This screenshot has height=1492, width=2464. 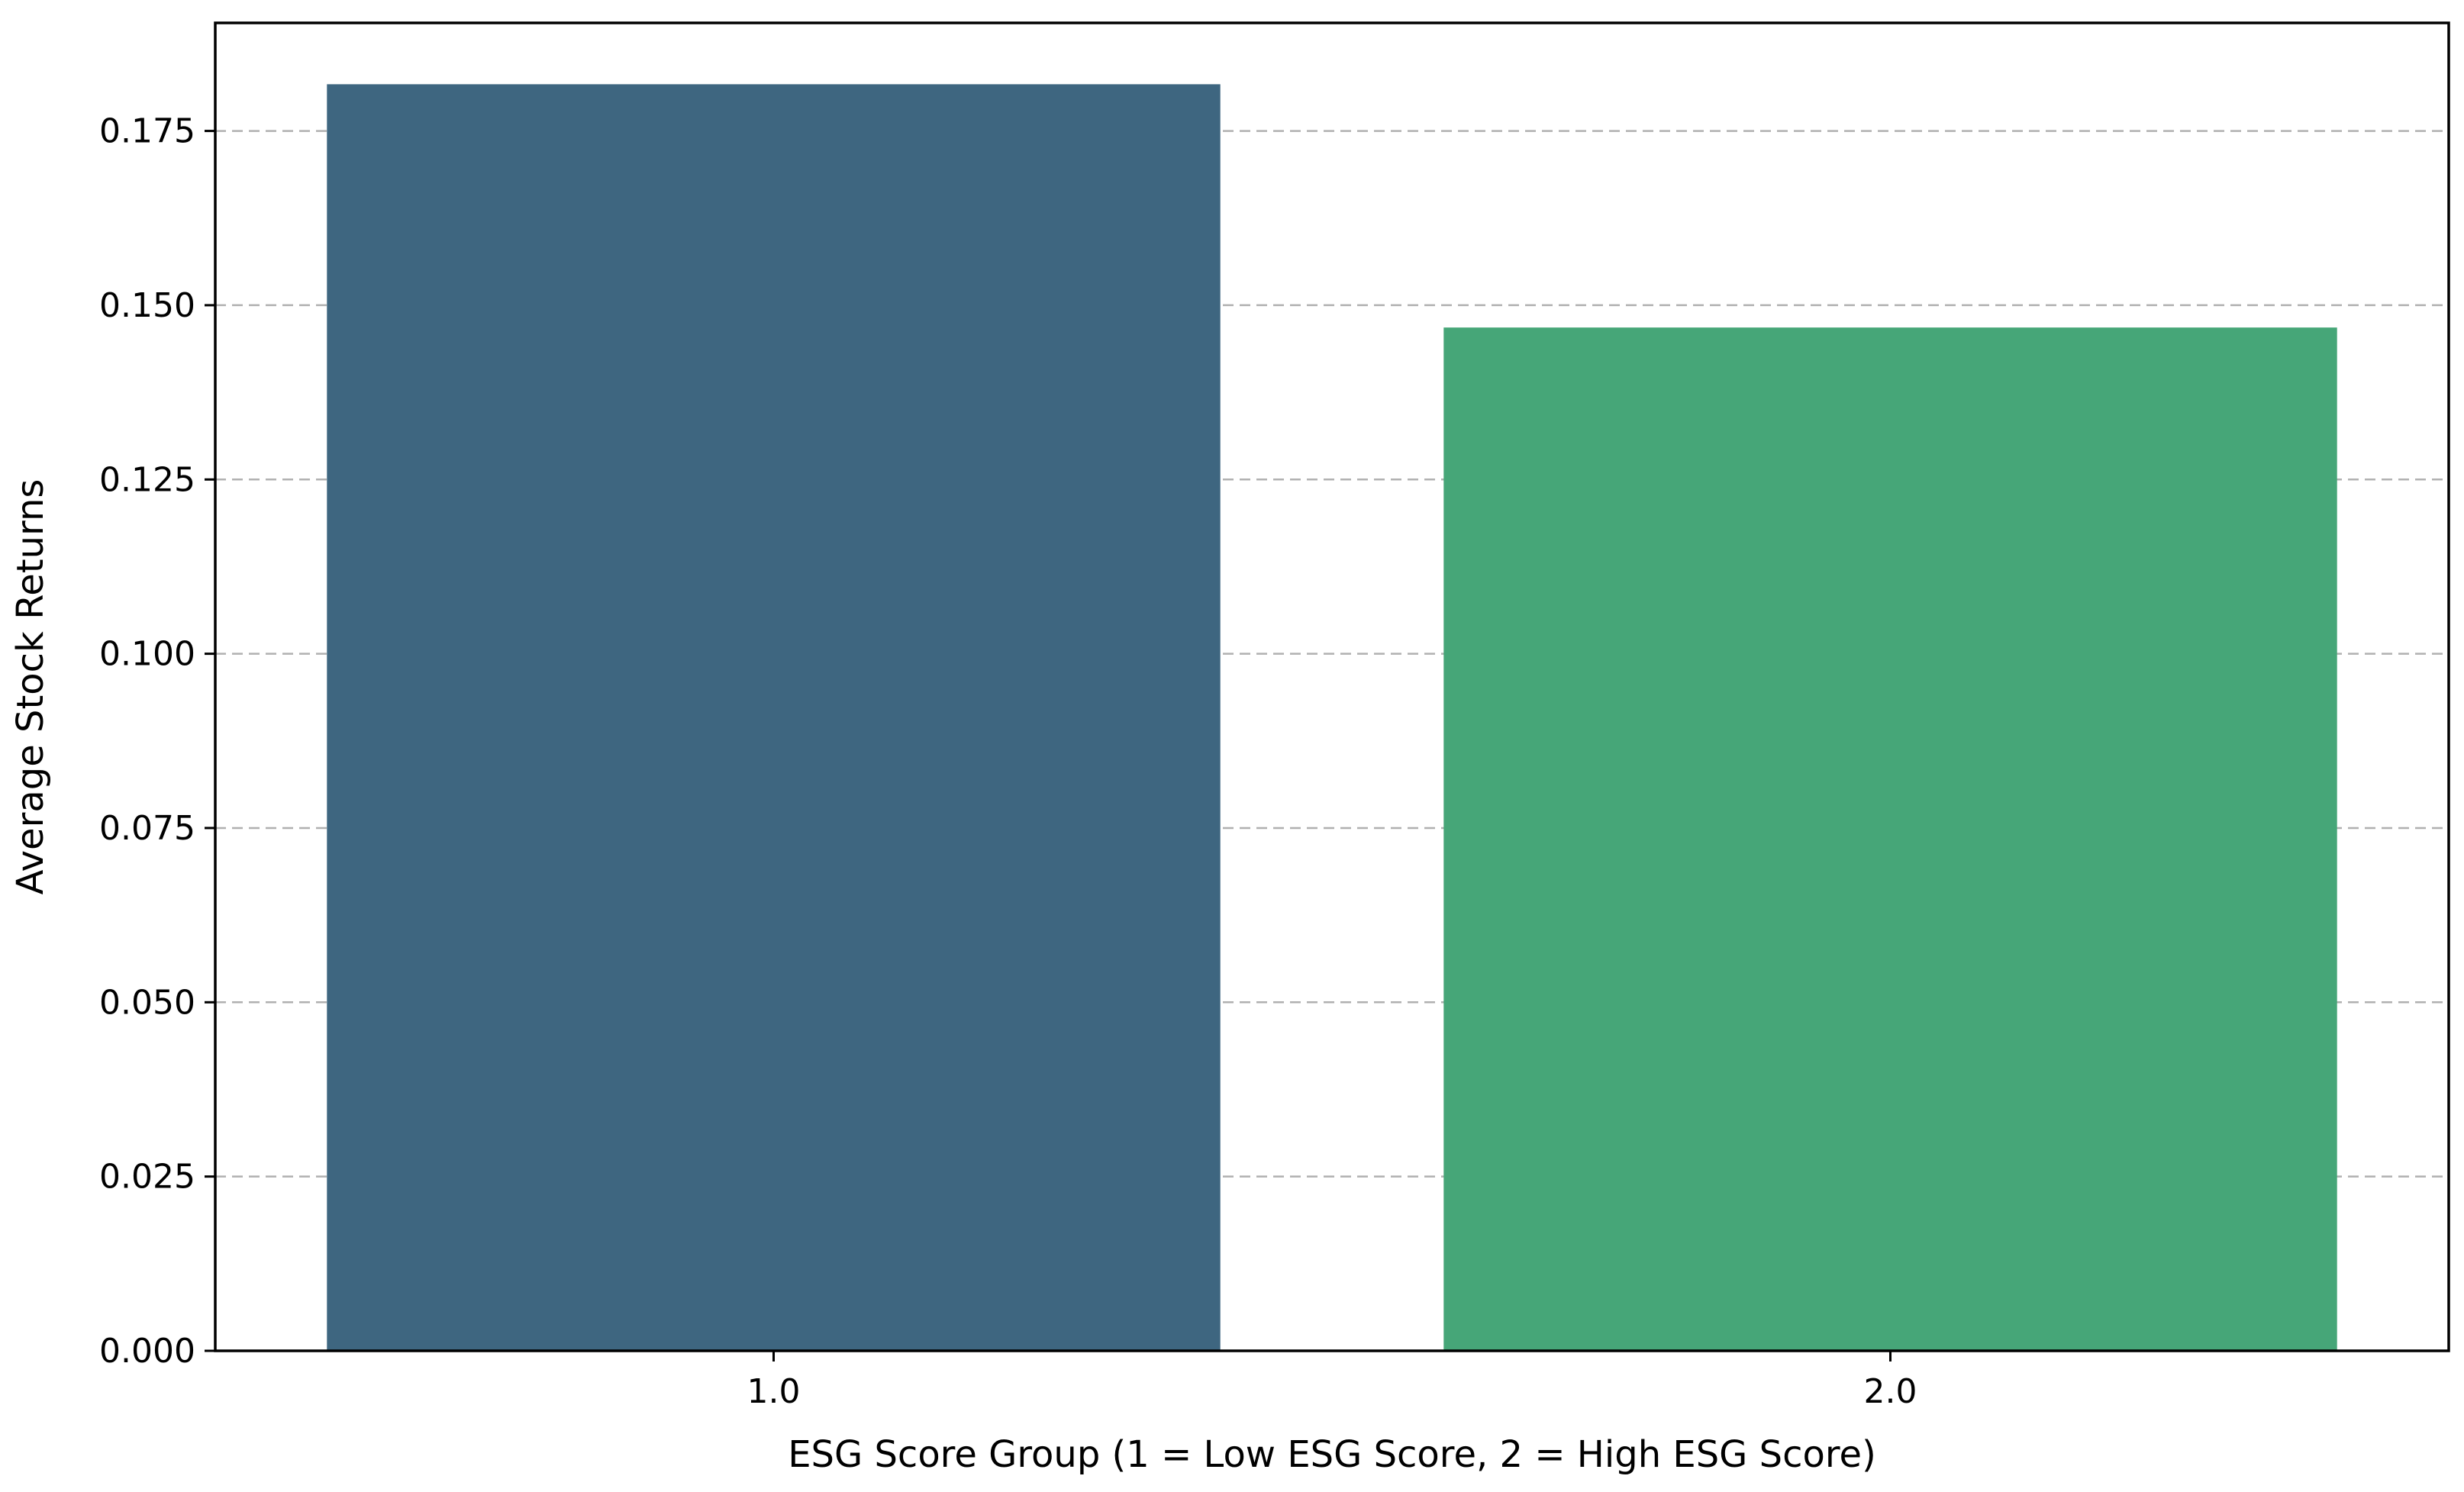 What do you see at coordinates (157, 741) in the screenshot?
I see `y-axis-ticks: 0.000 0.025 0.050 0.075 0.100 0.125 0.150 0.175` at bounding box center [157, 741].